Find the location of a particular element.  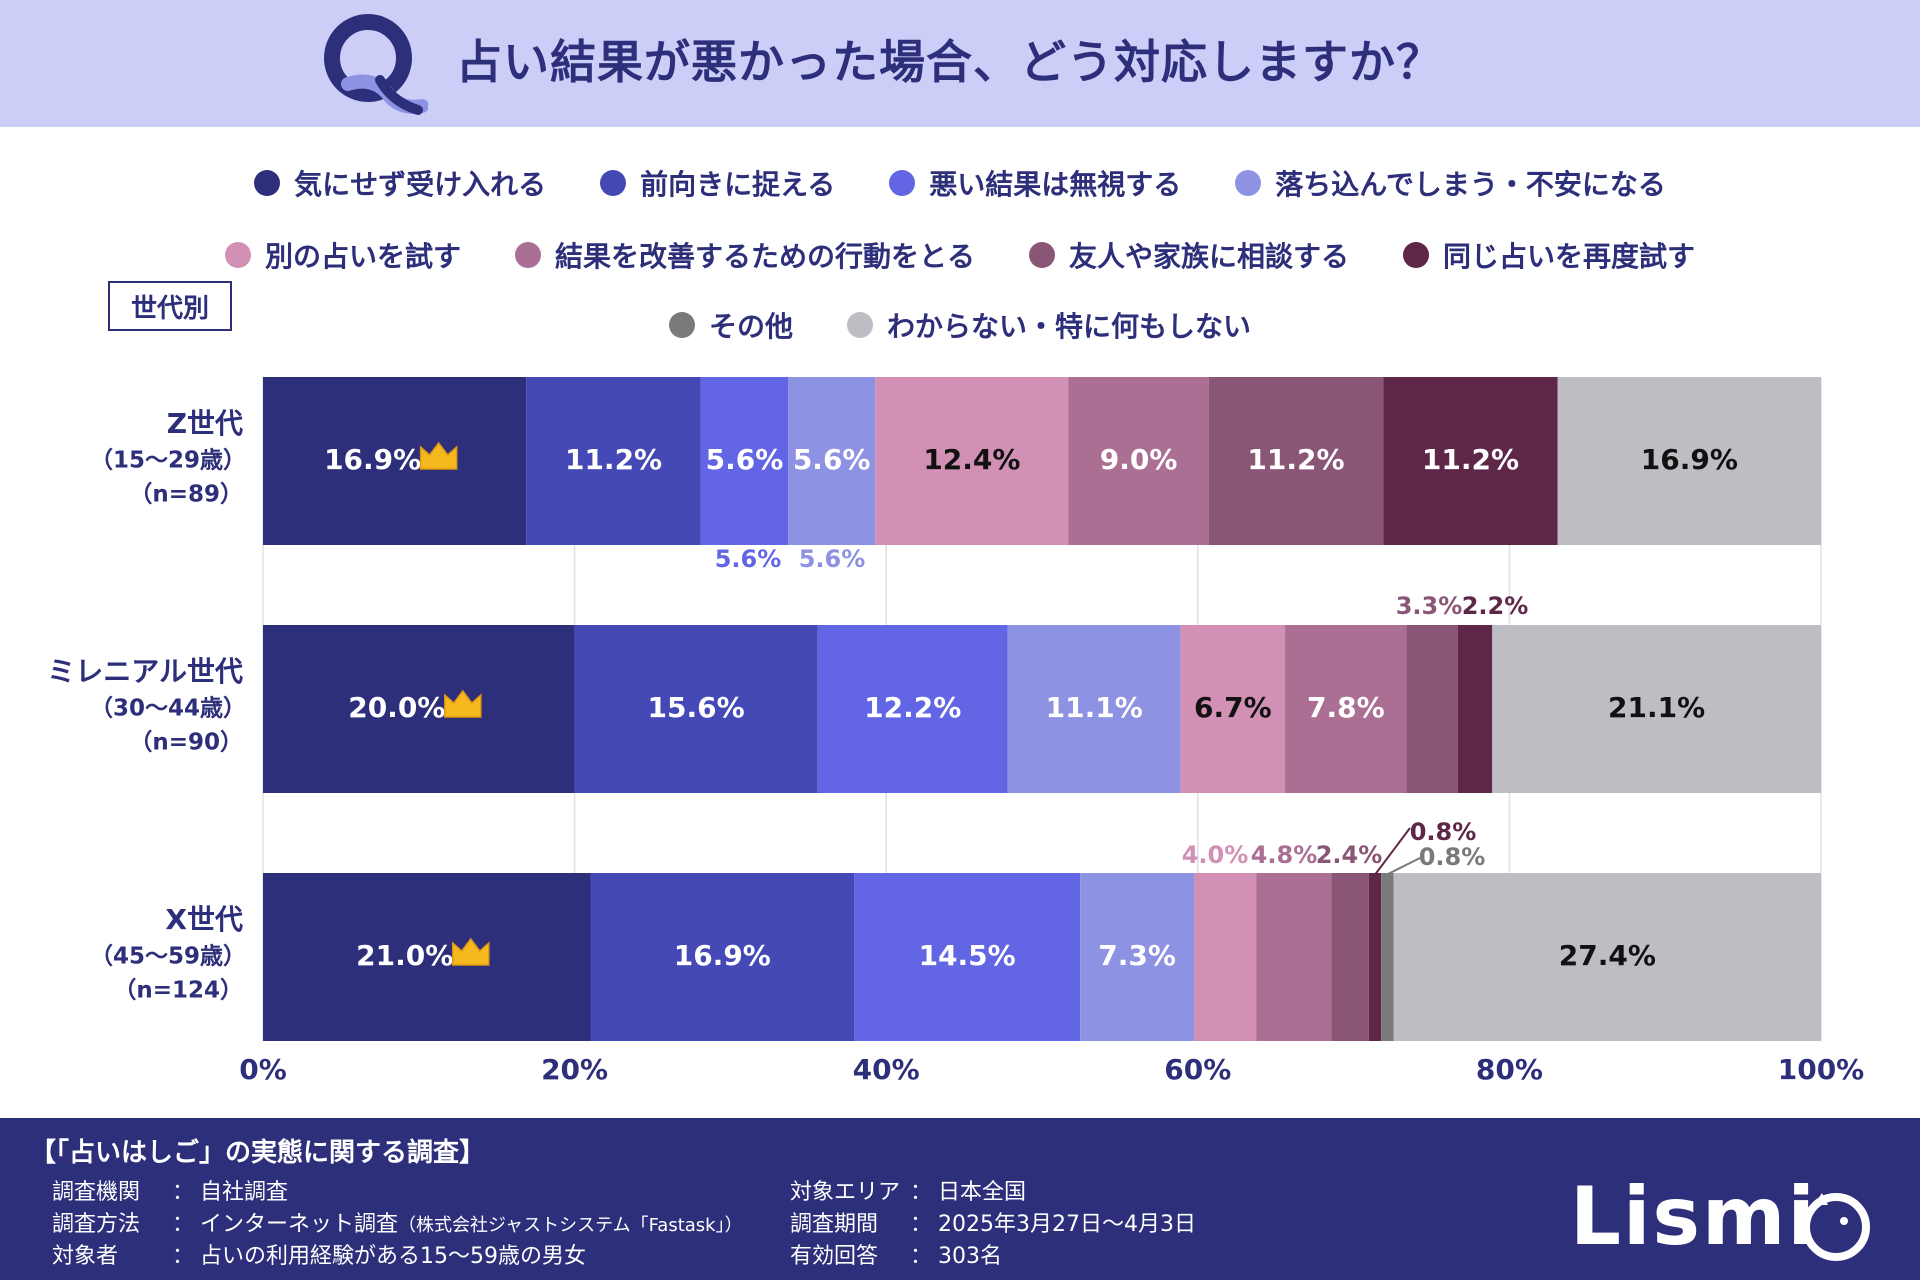

q-mark-icon is located at coordinates (376, 64).